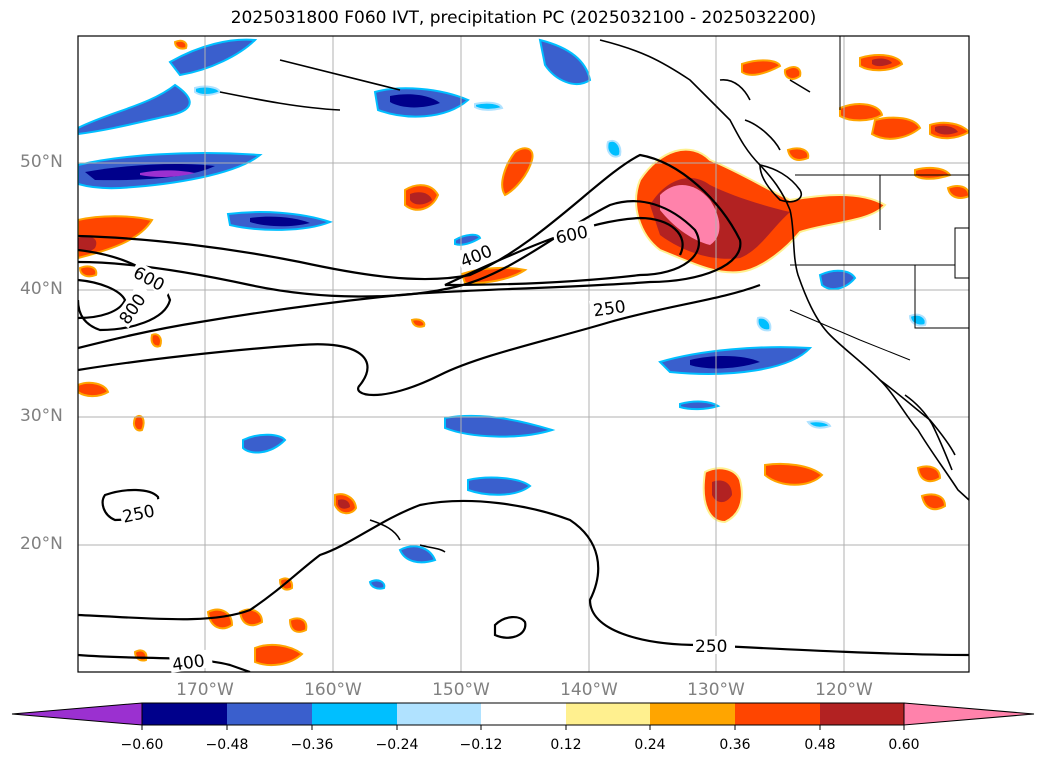 This screenshot has height=765, width=1047. Describe the element at coordinates (969, 714) in the screenshot. I see `colorbar-extend-max` at that location.